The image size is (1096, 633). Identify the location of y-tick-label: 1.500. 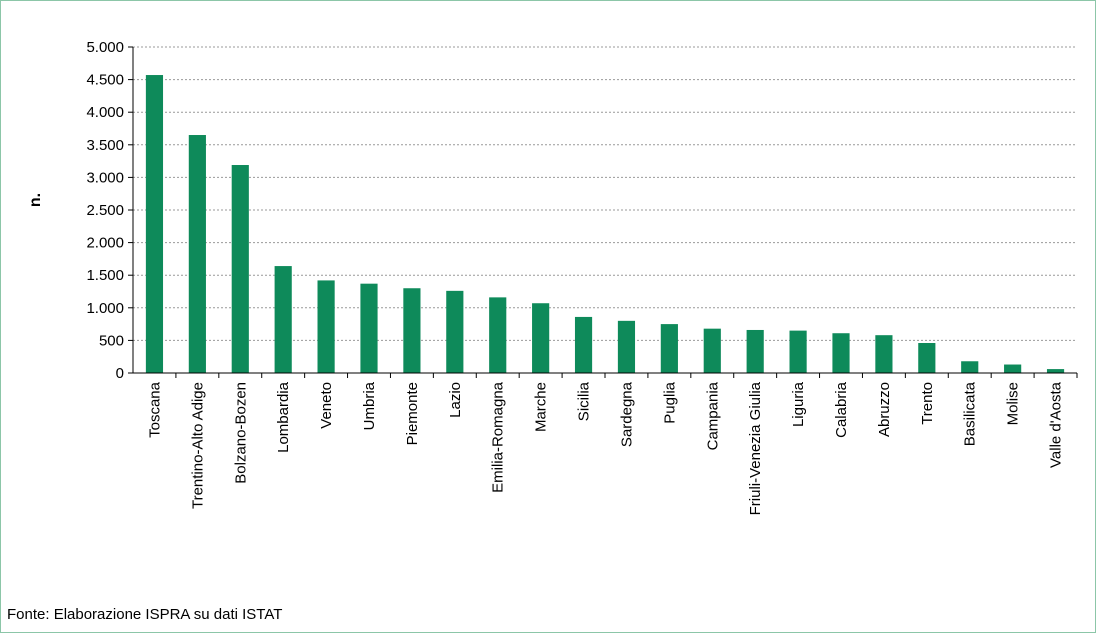
(105, 275).